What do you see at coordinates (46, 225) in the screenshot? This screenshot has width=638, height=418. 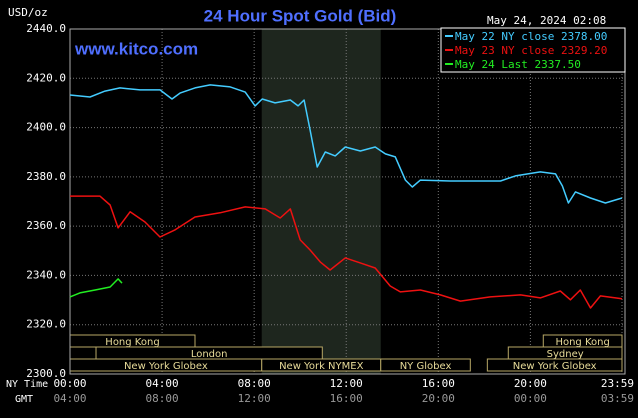 I see `y-tick-label: 2360.0` at bounding box center [46, 225].